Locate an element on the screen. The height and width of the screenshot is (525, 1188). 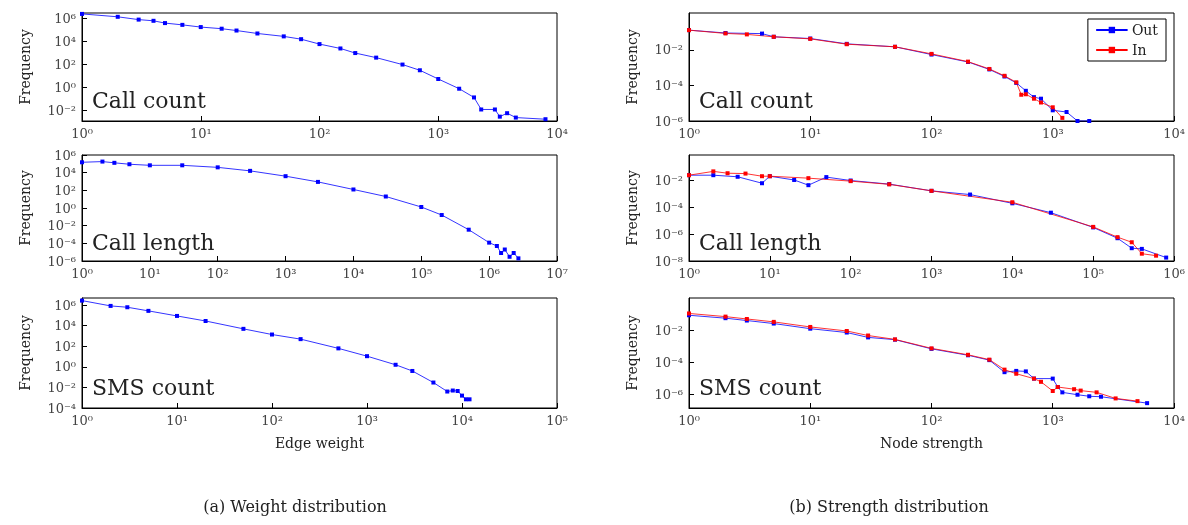
legend-label: In is located at coordinates (1139, 50).